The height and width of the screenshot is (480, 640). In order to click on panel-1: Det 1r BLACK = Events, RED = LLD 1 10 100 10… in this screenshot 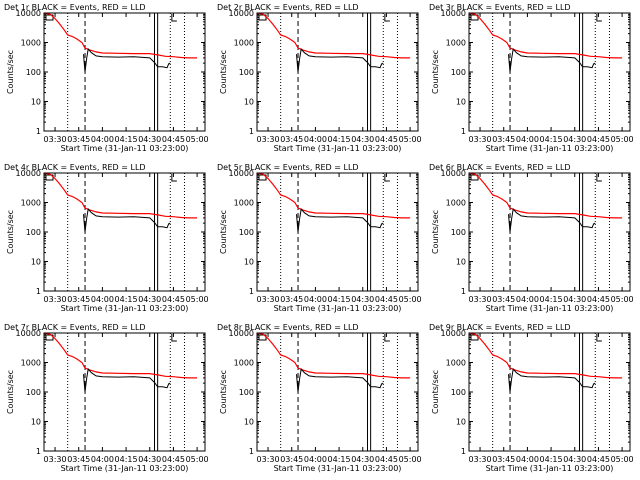, I will do `click(106, 78)`.